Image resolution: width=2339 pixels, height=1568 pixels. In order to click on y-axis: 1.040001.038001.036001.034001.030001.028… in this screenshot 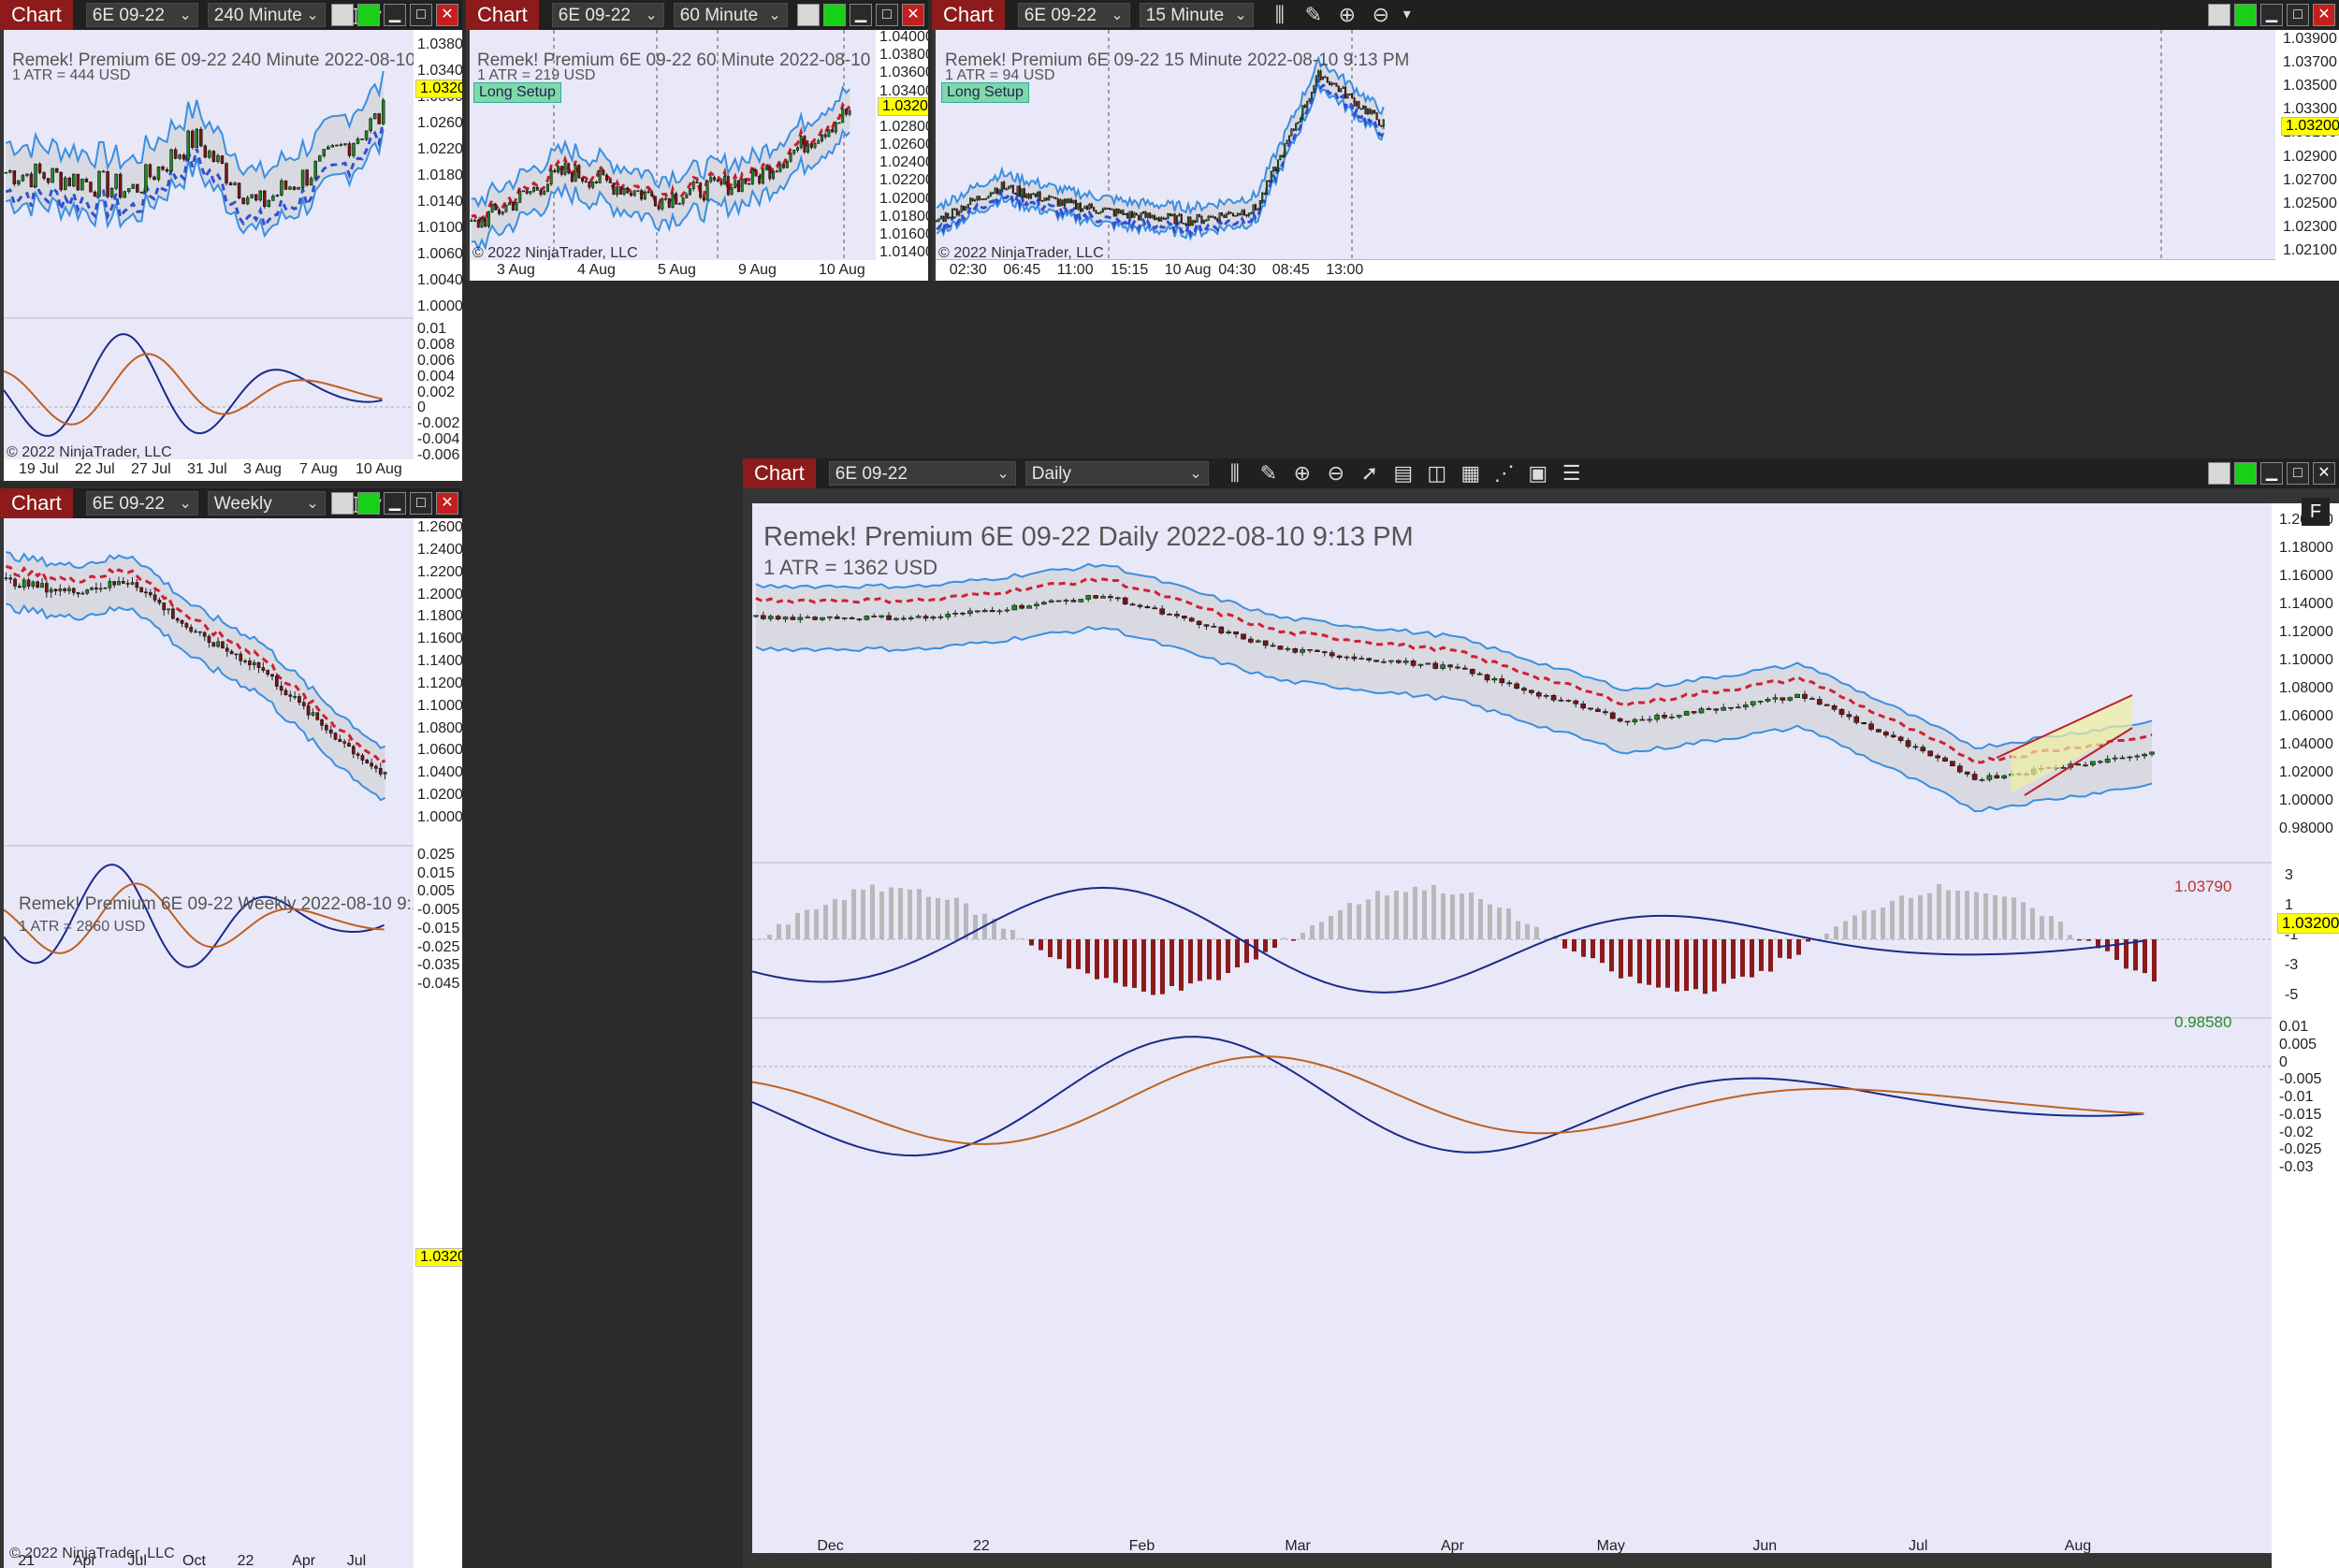, I will do `click(902, 145)`.